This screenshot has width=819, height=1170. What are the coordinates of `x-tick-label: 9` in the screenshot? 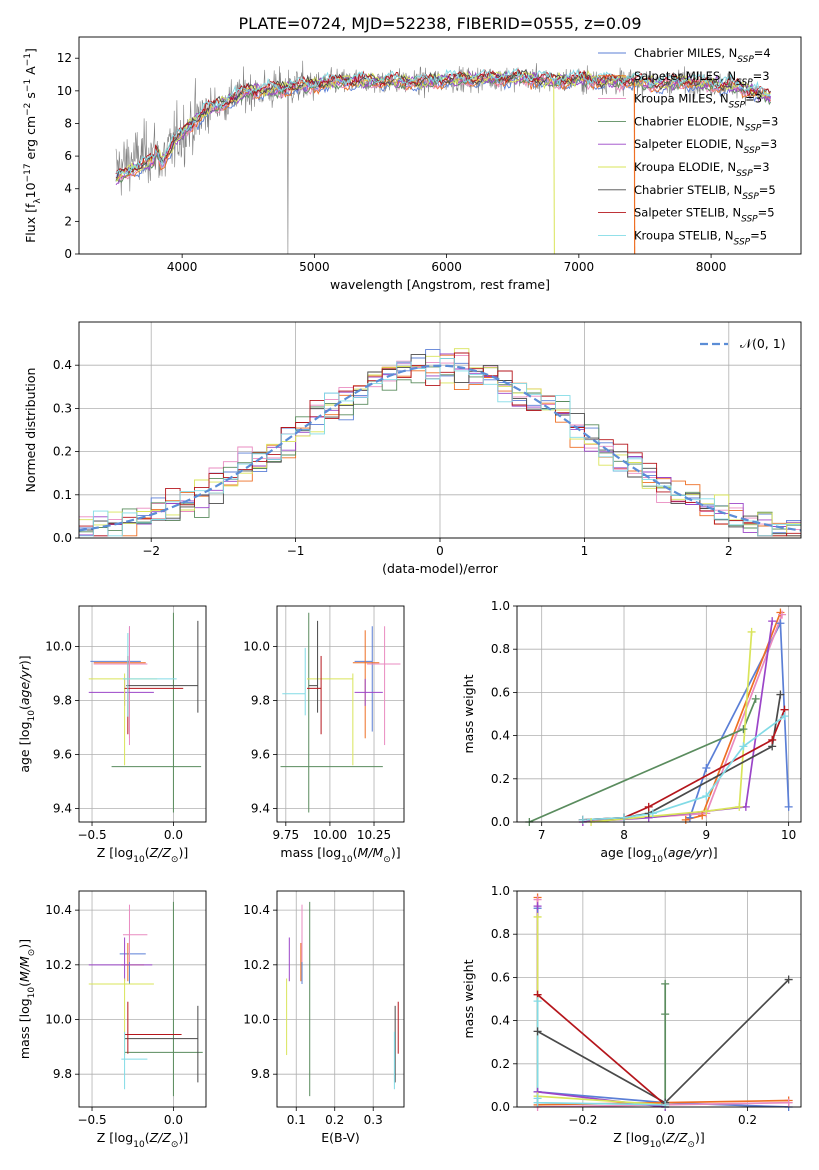 It's located at (707, 835).